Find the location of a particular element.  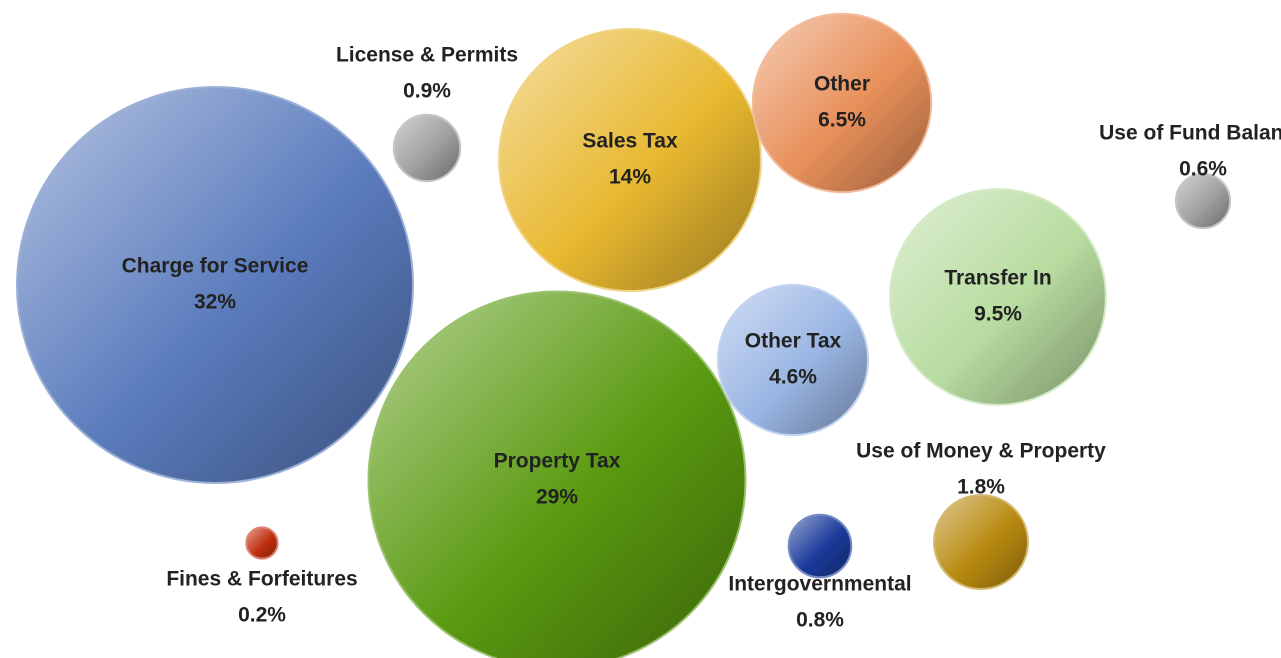

bubble-label: Other Tax is located at coordinates (793, 341).